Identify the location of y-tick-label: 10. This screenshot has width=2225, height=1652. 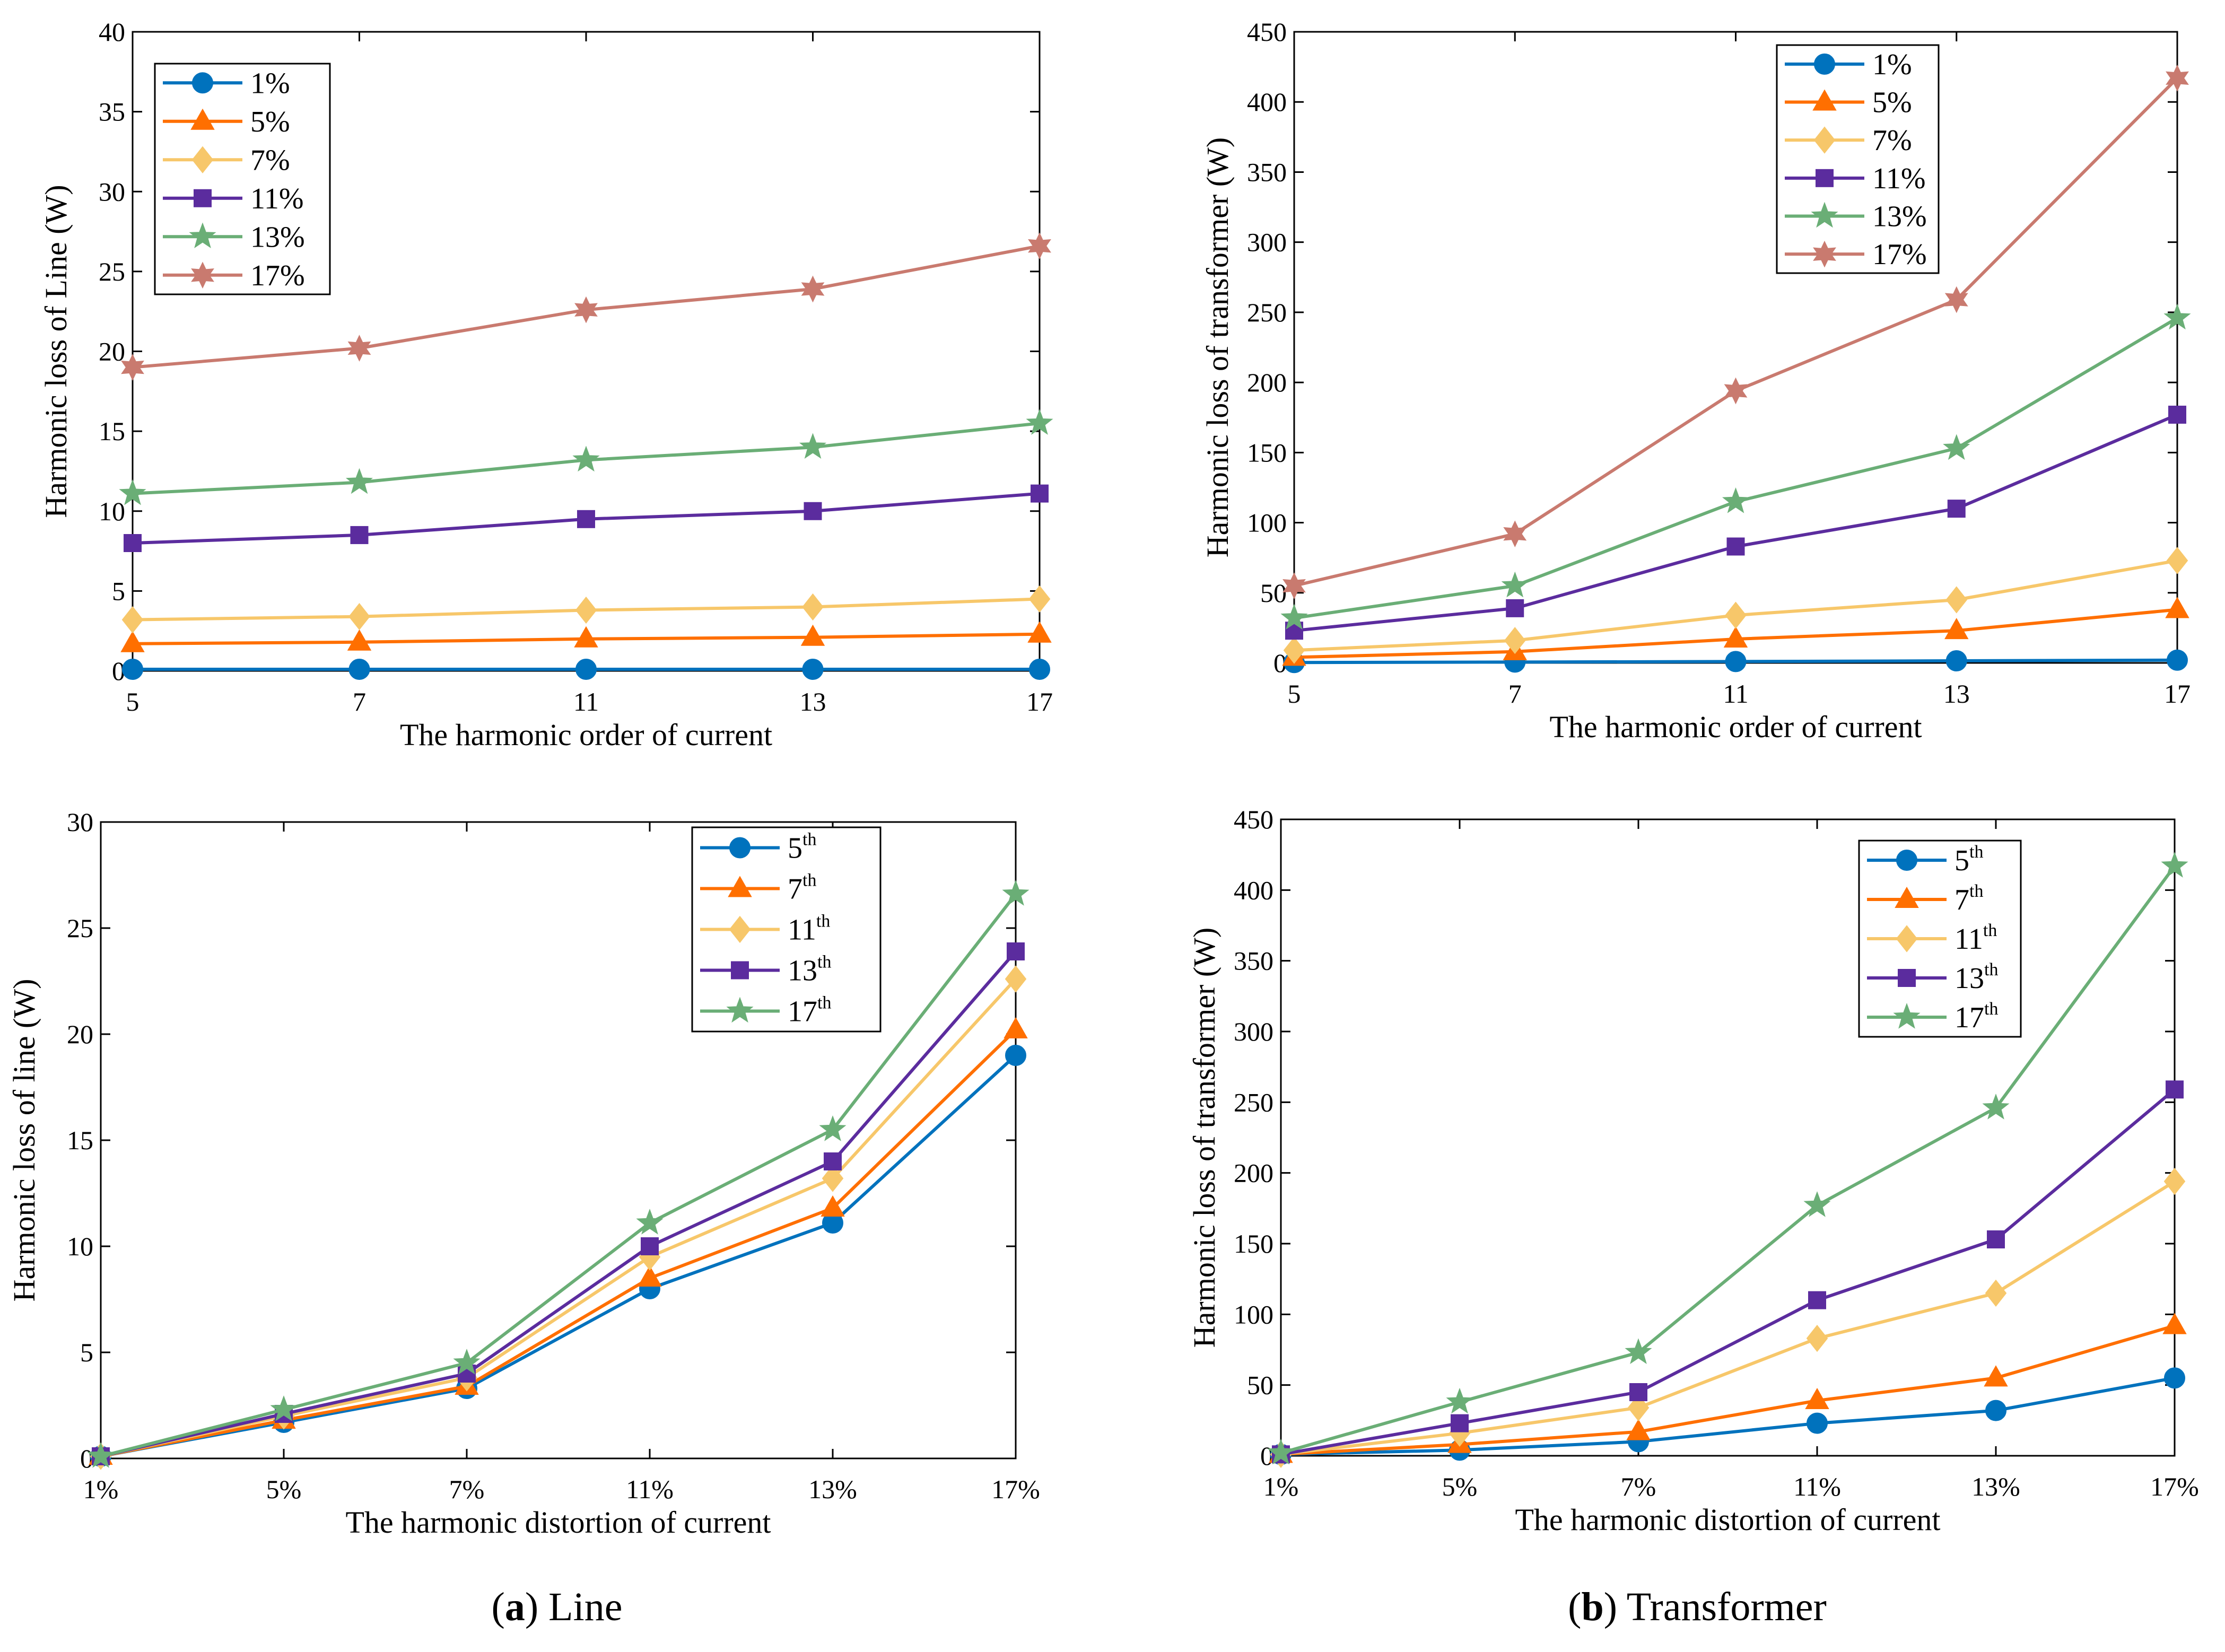
(112, 511).